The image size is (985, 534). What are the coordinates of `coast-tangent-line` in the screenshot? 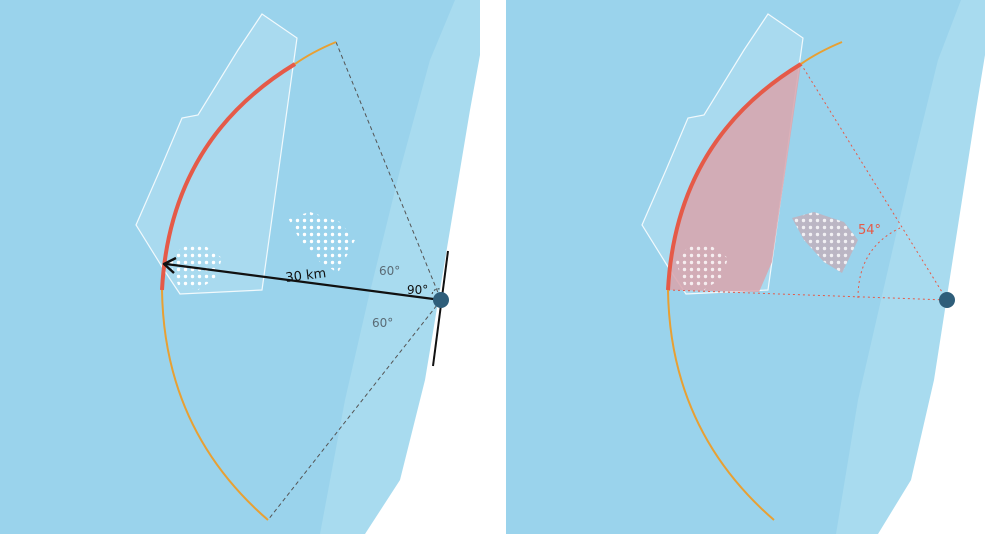 It's located at (440, 308).